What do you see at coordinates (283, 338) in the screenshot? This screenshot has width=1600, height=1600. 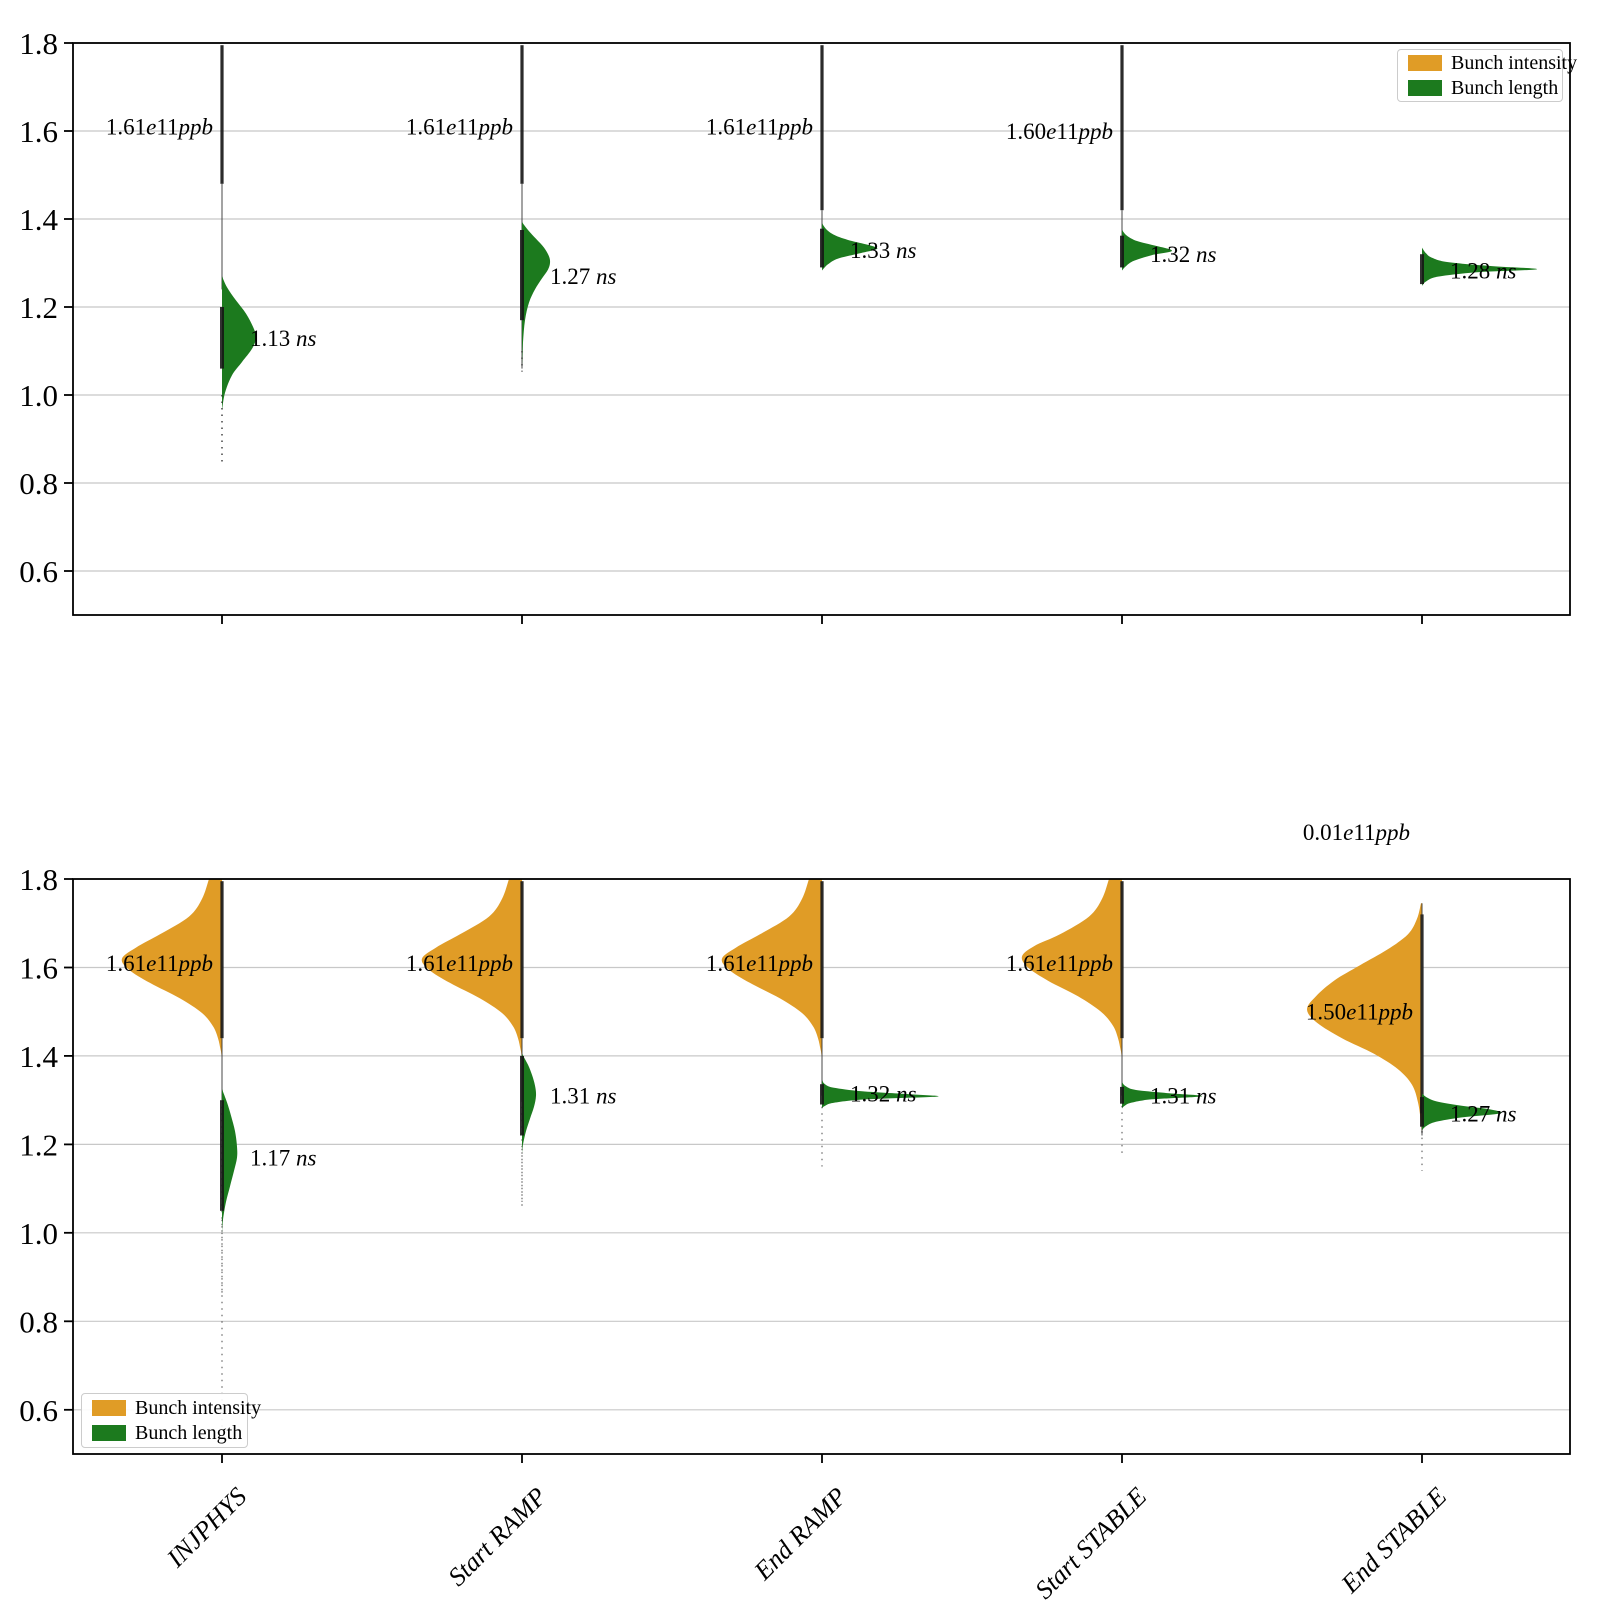 I see `annotation-length-injphys: 1.13 ns` at bounding box center [283, 338].